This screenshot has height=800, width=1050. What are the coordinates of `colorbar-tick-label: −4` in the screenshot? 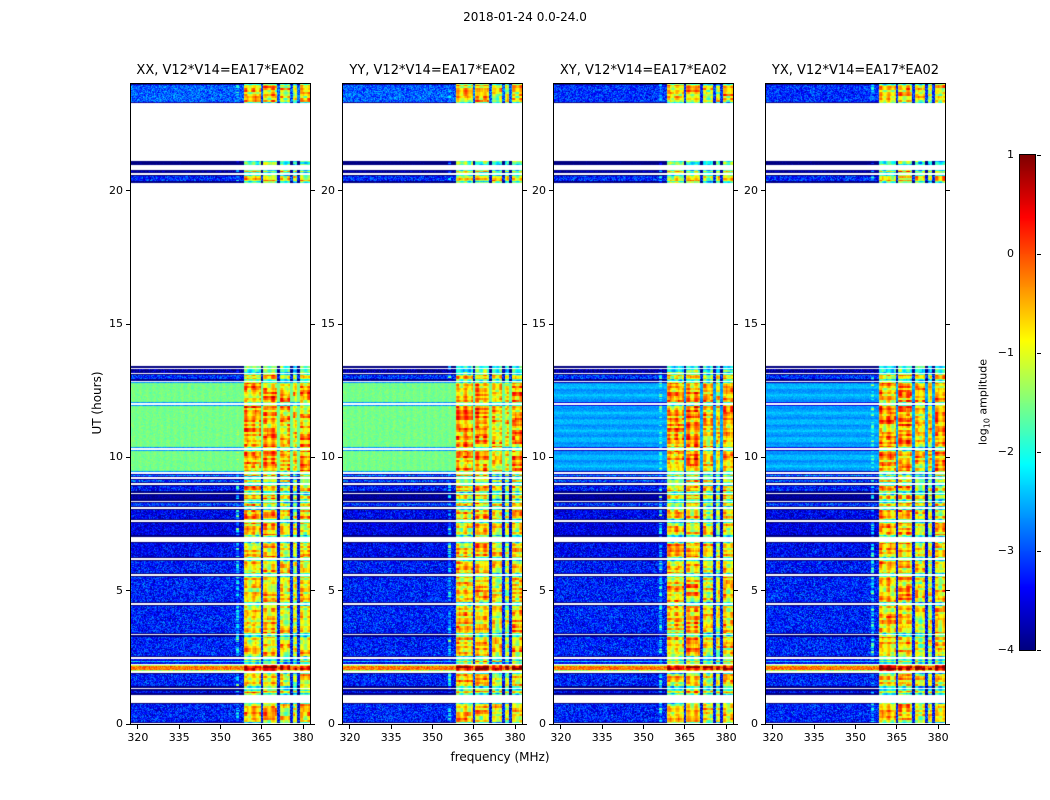 It's located at (1005, 649).